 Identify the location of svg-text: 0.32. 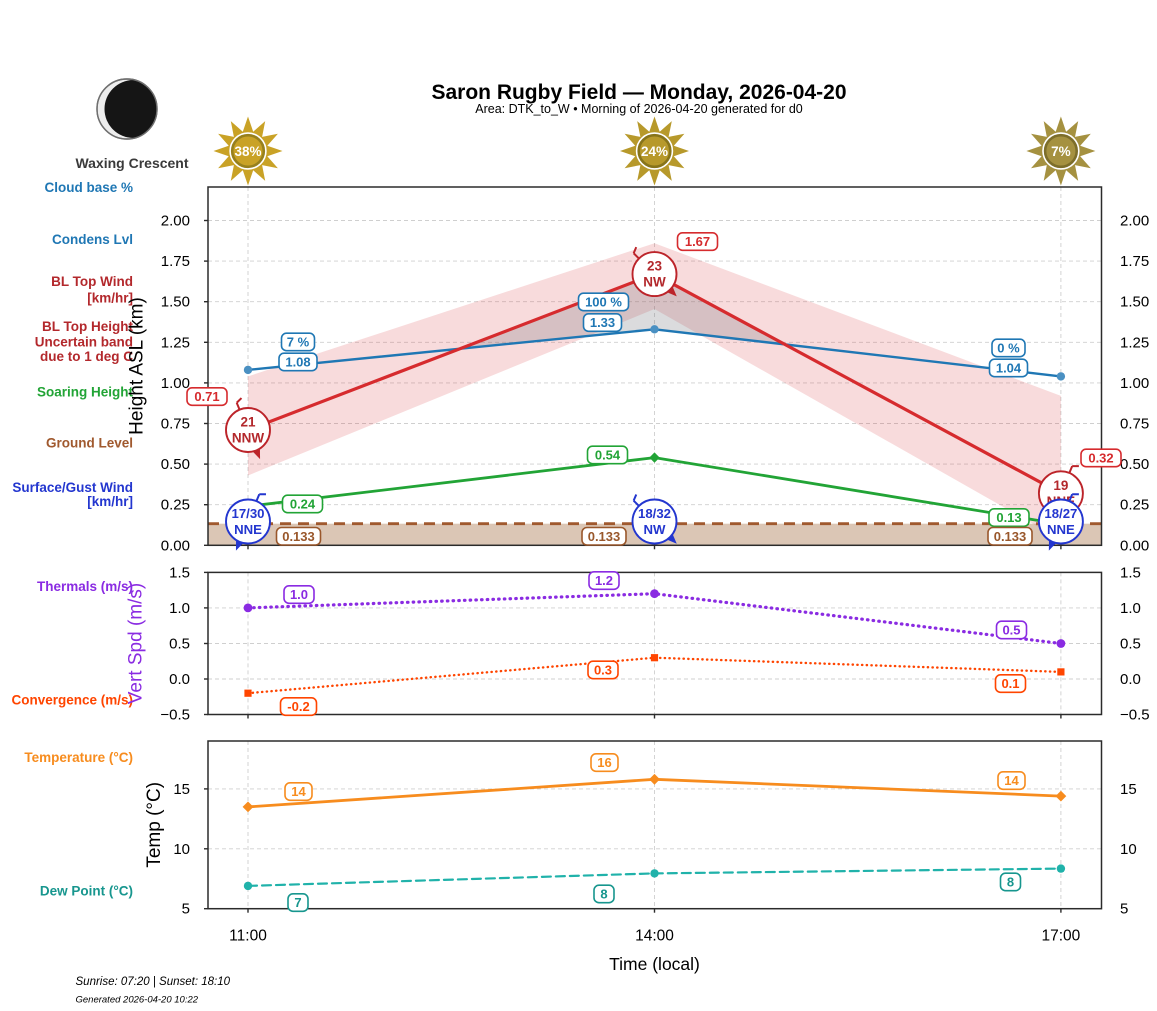
(1100, 458).